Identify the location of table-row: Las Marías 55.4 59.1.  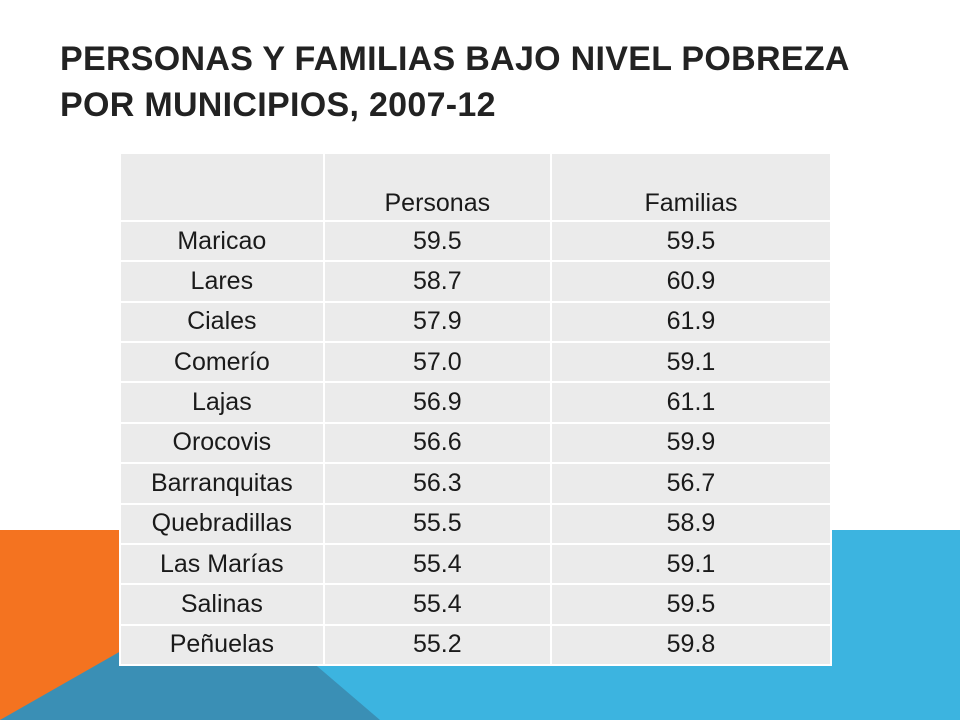
(476, 564).